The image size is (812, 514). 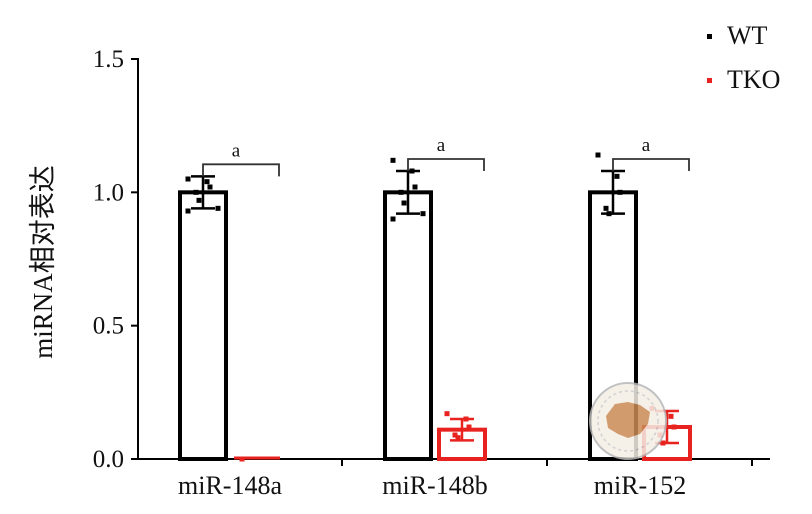 I want to click on y-ticks: 0.0 0.5 1.0 1.5, so click(x=115, y=259).